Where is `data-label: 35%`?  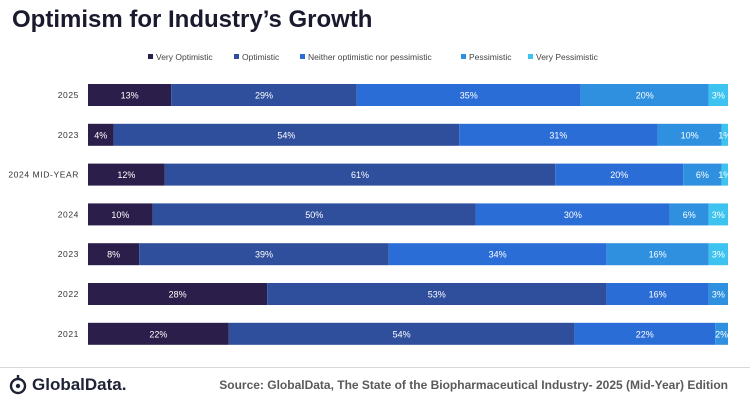 data-label: 35% is located at coordinates (469, 96).